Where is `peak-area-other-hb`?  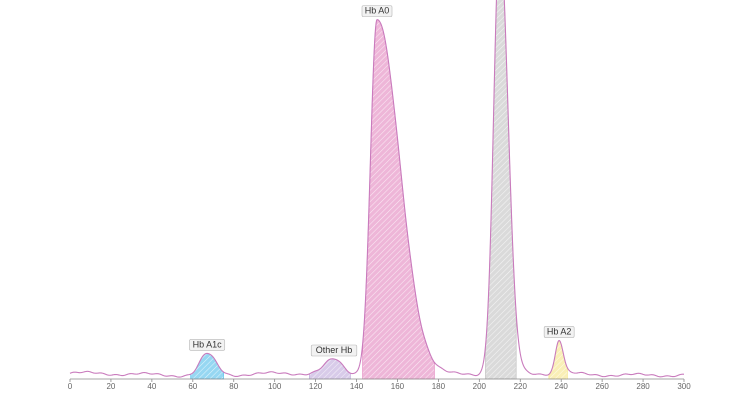 peak-area-other-hb is located at coordinates (330, 369).